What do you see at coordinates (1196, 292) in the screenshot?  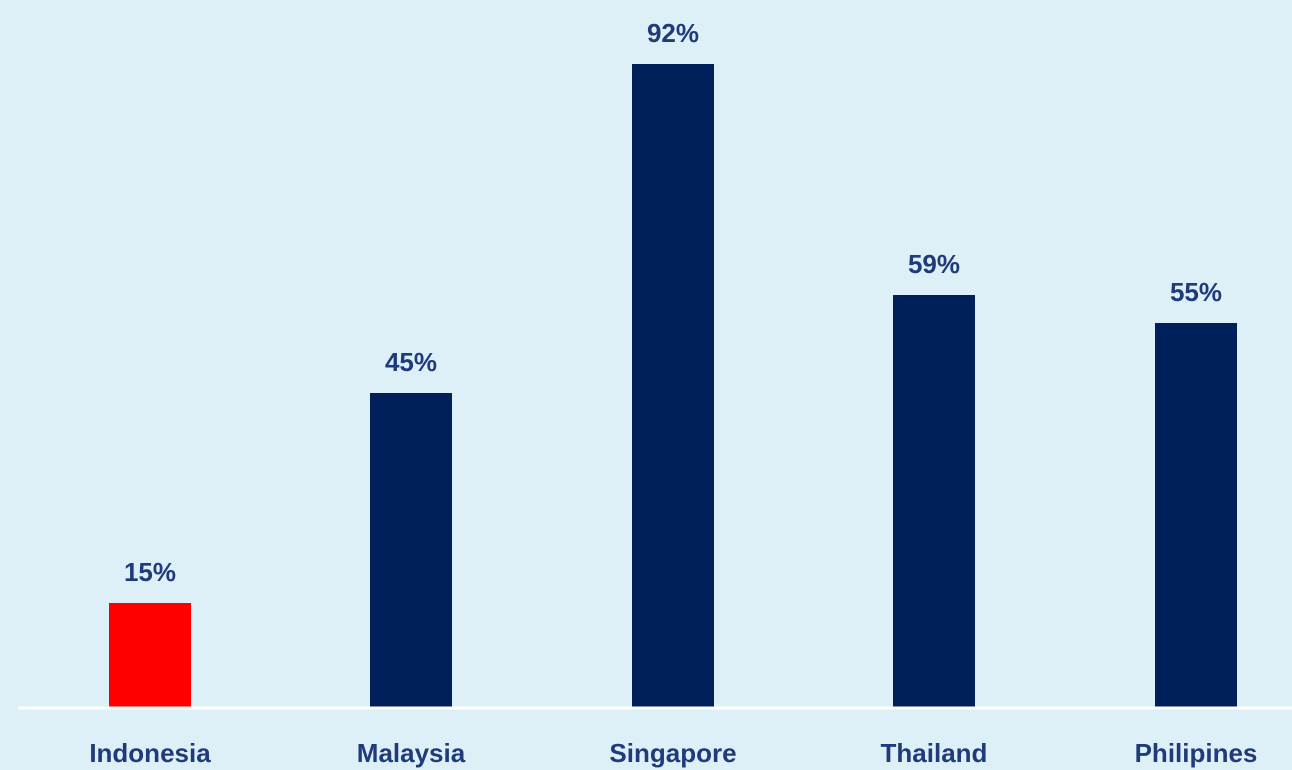 I see `value-label-philipines: 55%` at bounding box center [1196, 292].